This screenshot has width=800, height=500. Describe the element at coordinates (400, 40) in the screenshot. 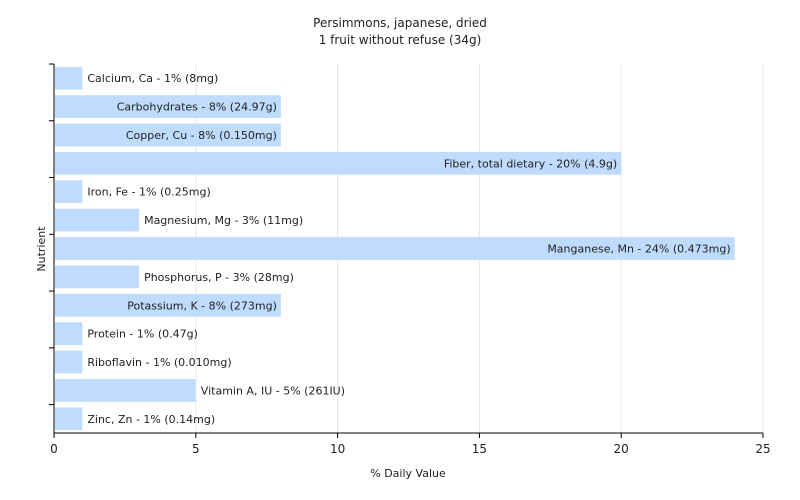

I see `chart-subtitle: 1 fruit without refuse (34g)` at that location.